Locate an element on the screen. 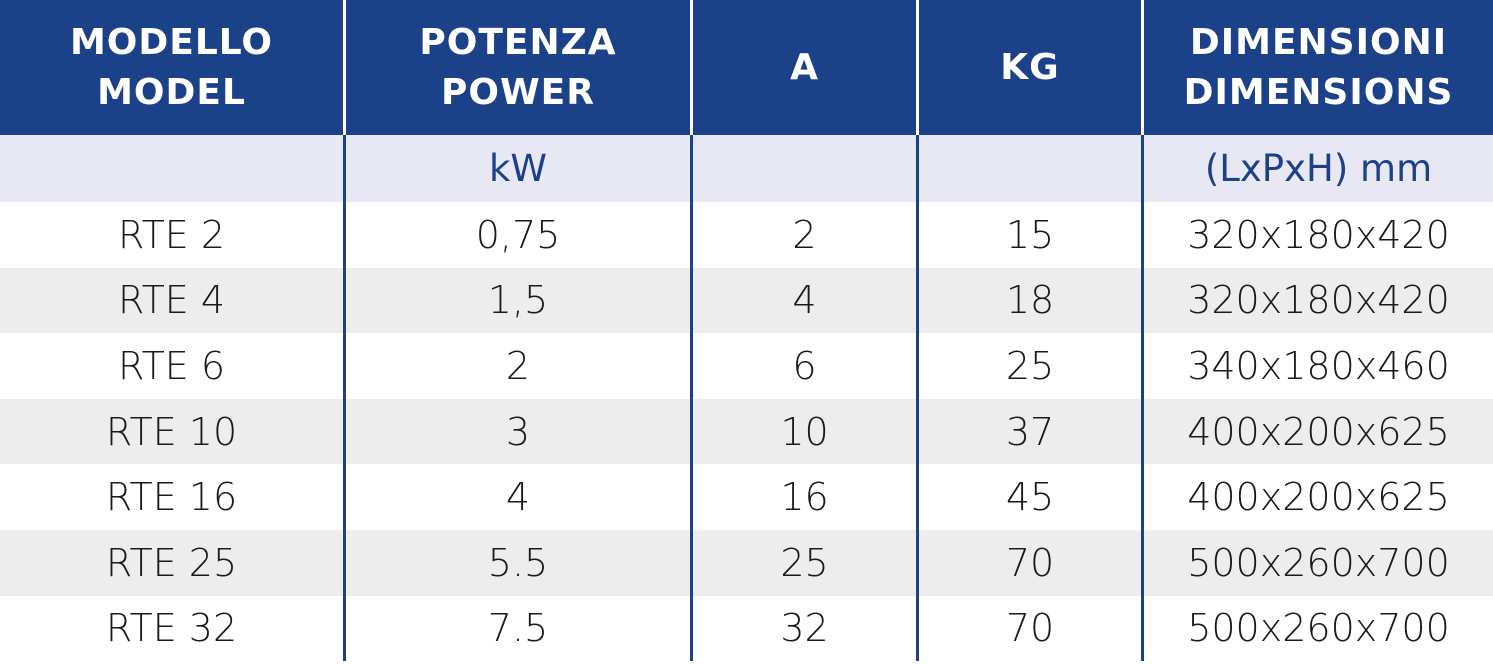 The image size is (1493, 664). cell-amps: 10 is located at coordinates (806, 431).